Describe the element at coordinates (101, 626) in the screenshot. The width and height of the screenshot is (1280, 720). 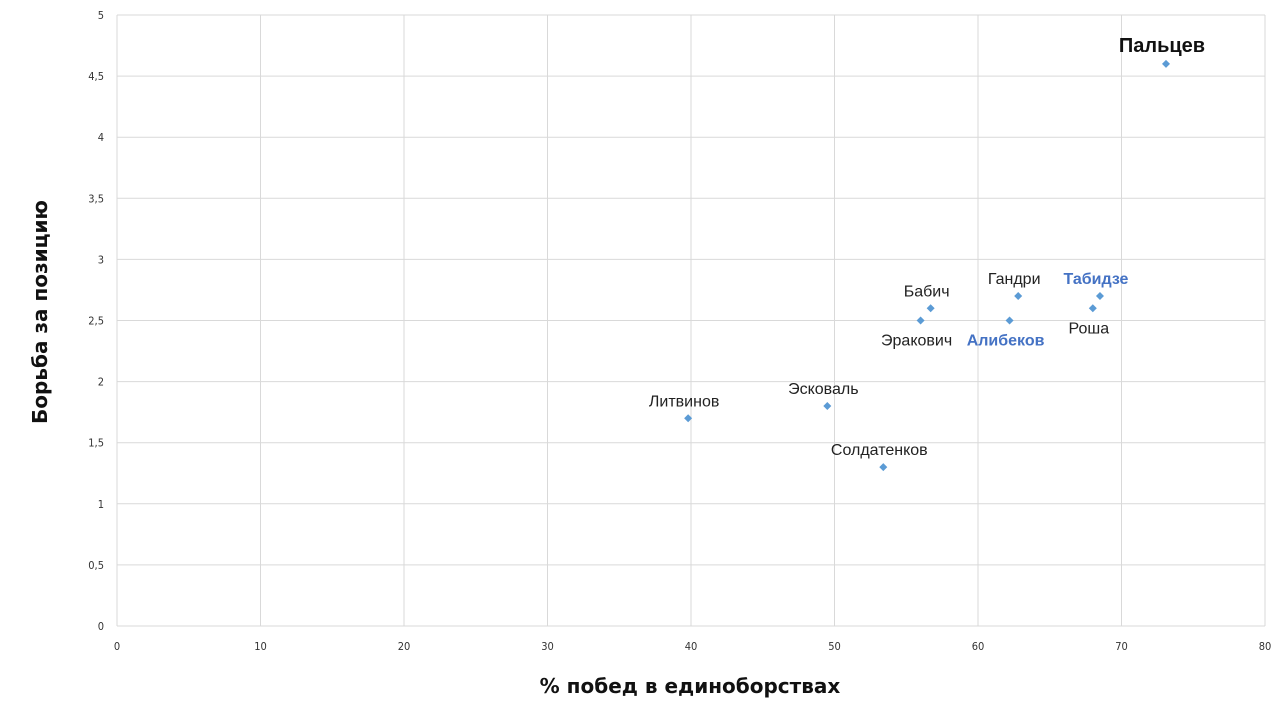
I see `y-tick-label: 0` at that location.